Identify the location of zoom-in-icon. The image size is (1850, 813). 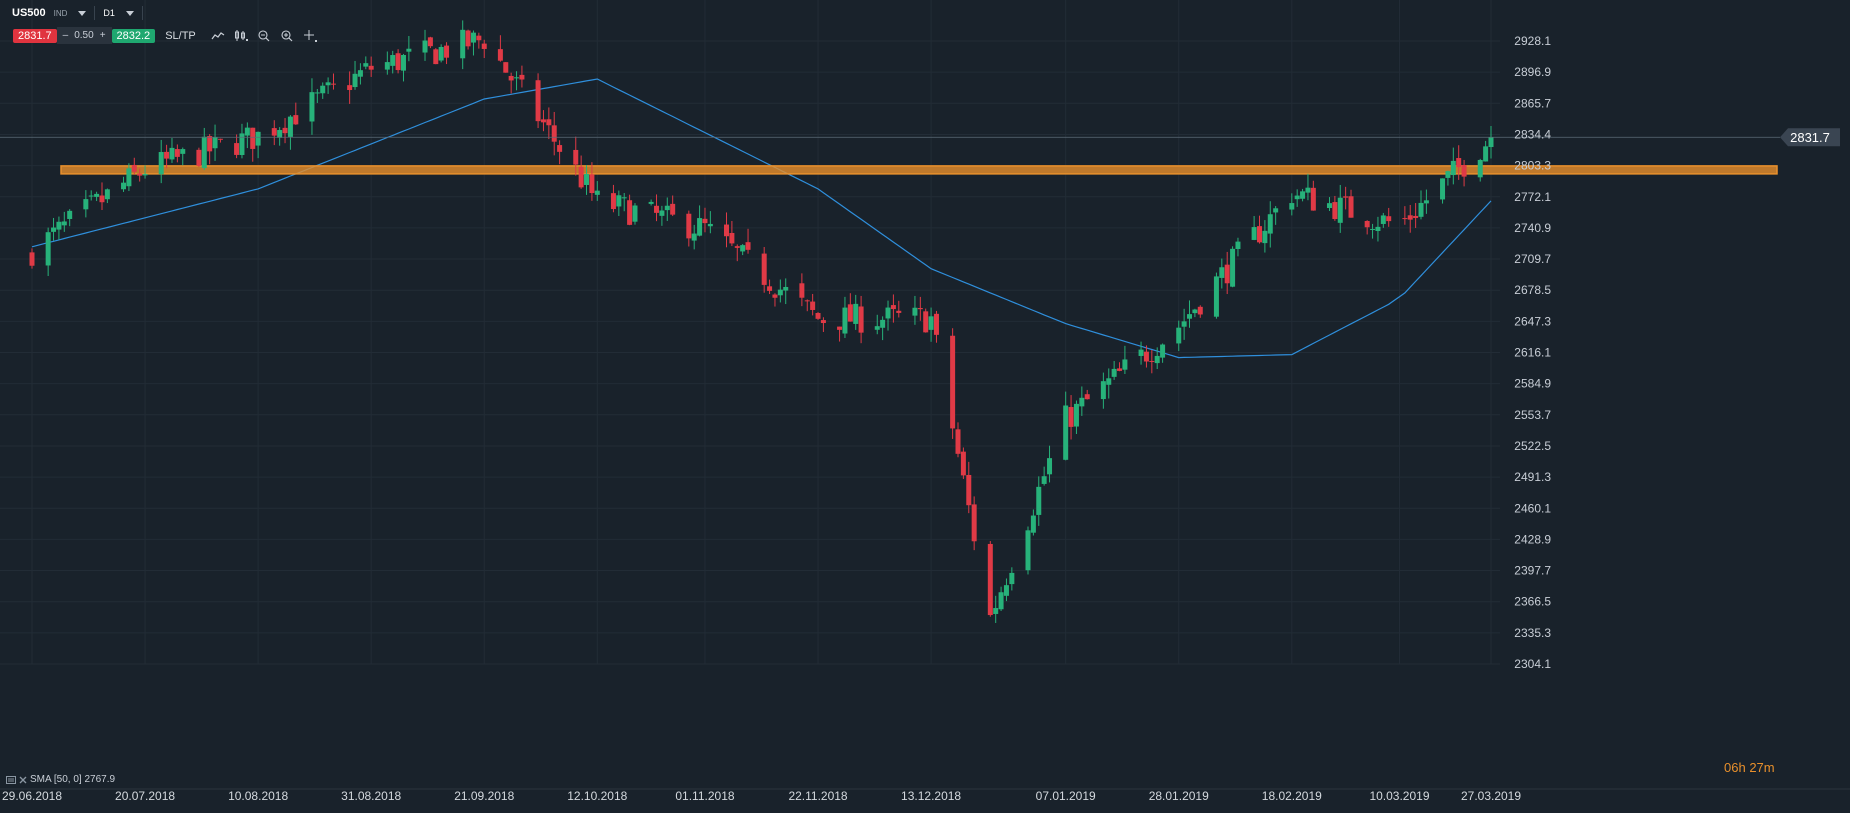
(287, 35).